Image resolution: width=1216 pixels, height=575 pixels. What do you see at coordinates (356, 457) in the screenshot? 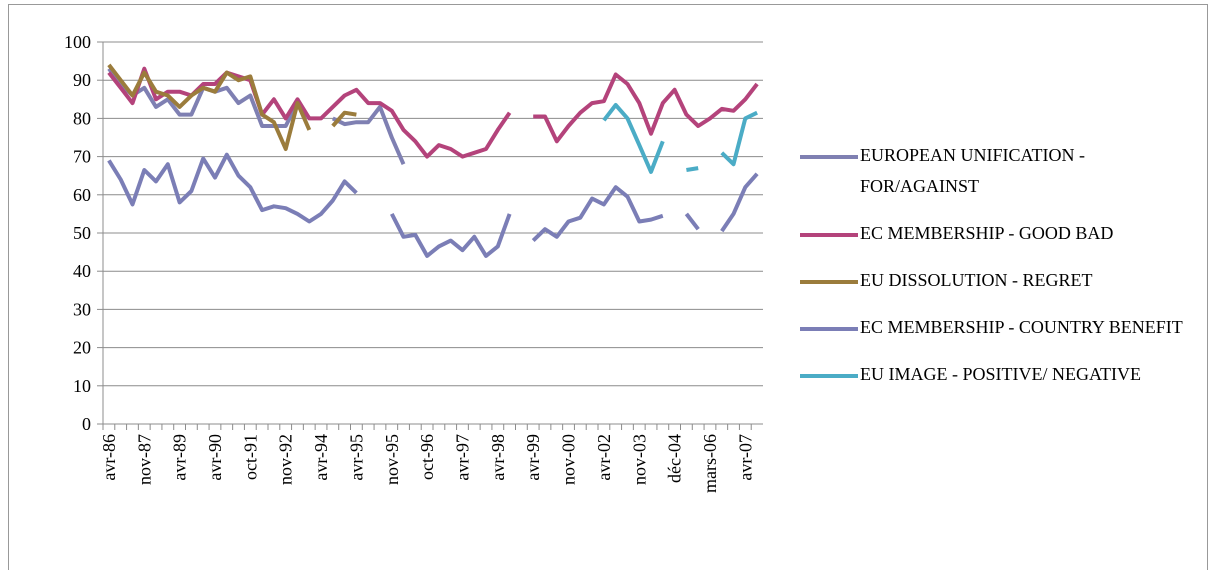
I see `x-tick-label: avr-95` at bounding box center [356, 457].